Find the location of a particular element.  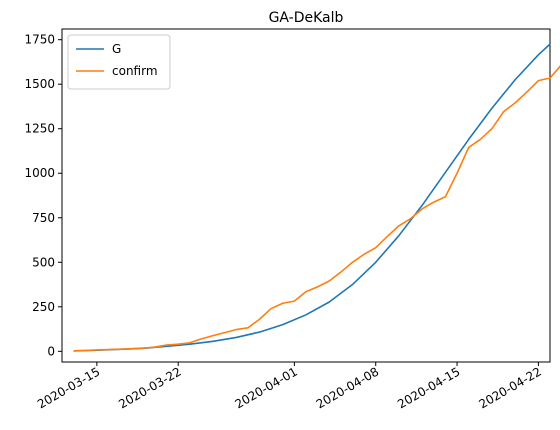

chart-title: GA-DeKalb is located at coordinates (306, 18).